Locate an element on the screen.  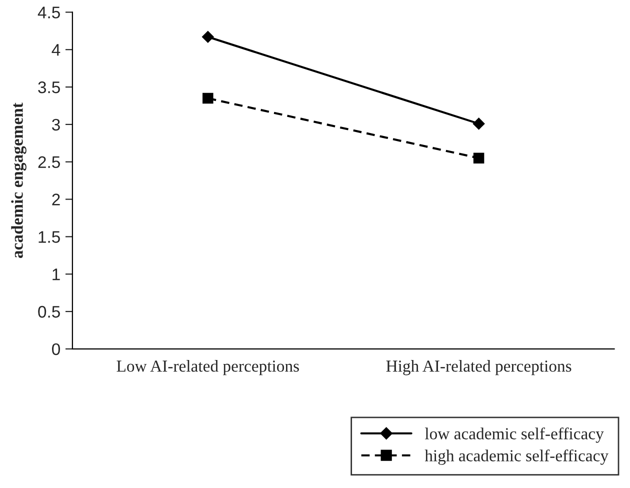
y-tick-label: 2 is located at coordinates (56, 200).